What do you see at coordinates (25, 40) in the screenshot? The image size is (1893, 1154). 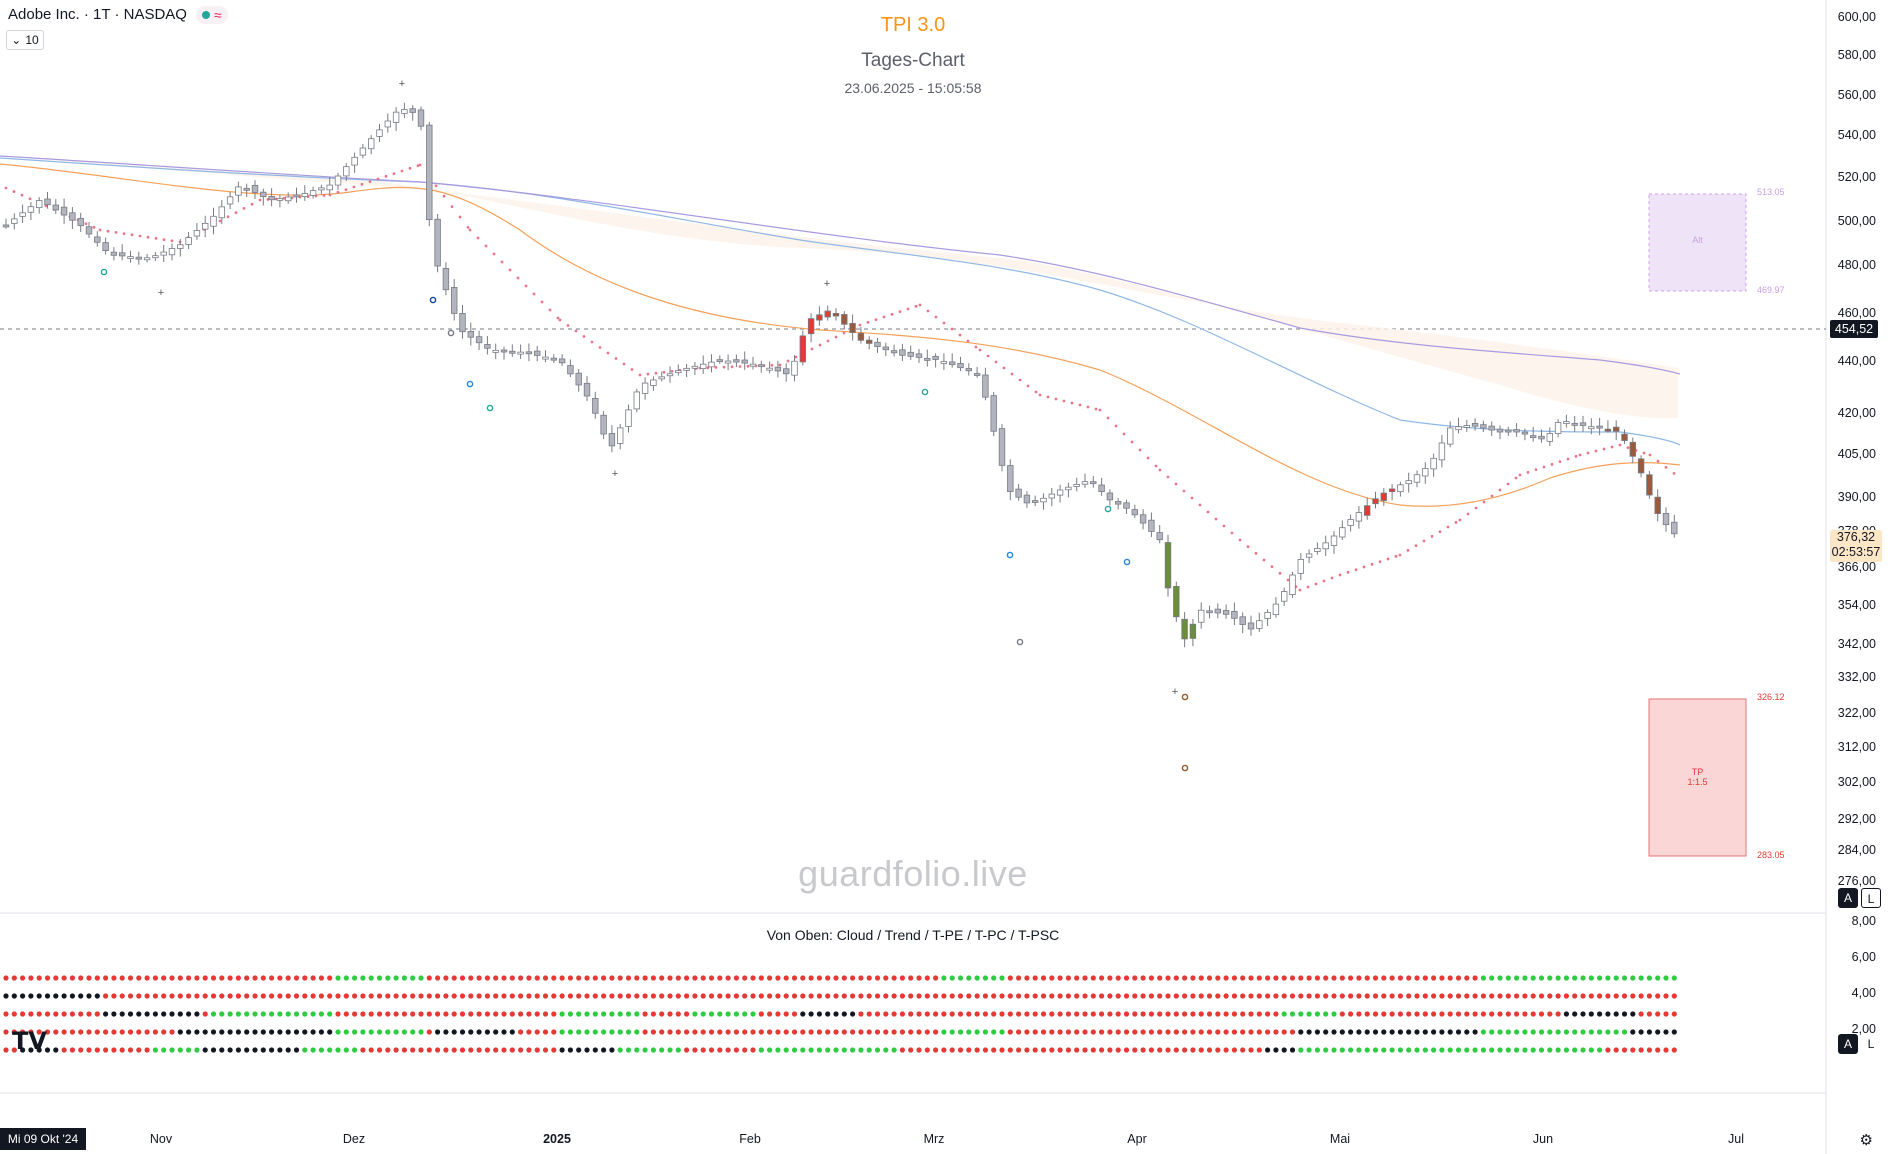 I see `indicator-collapse-button: ⌄ 10` at bounding box center [25, 40].